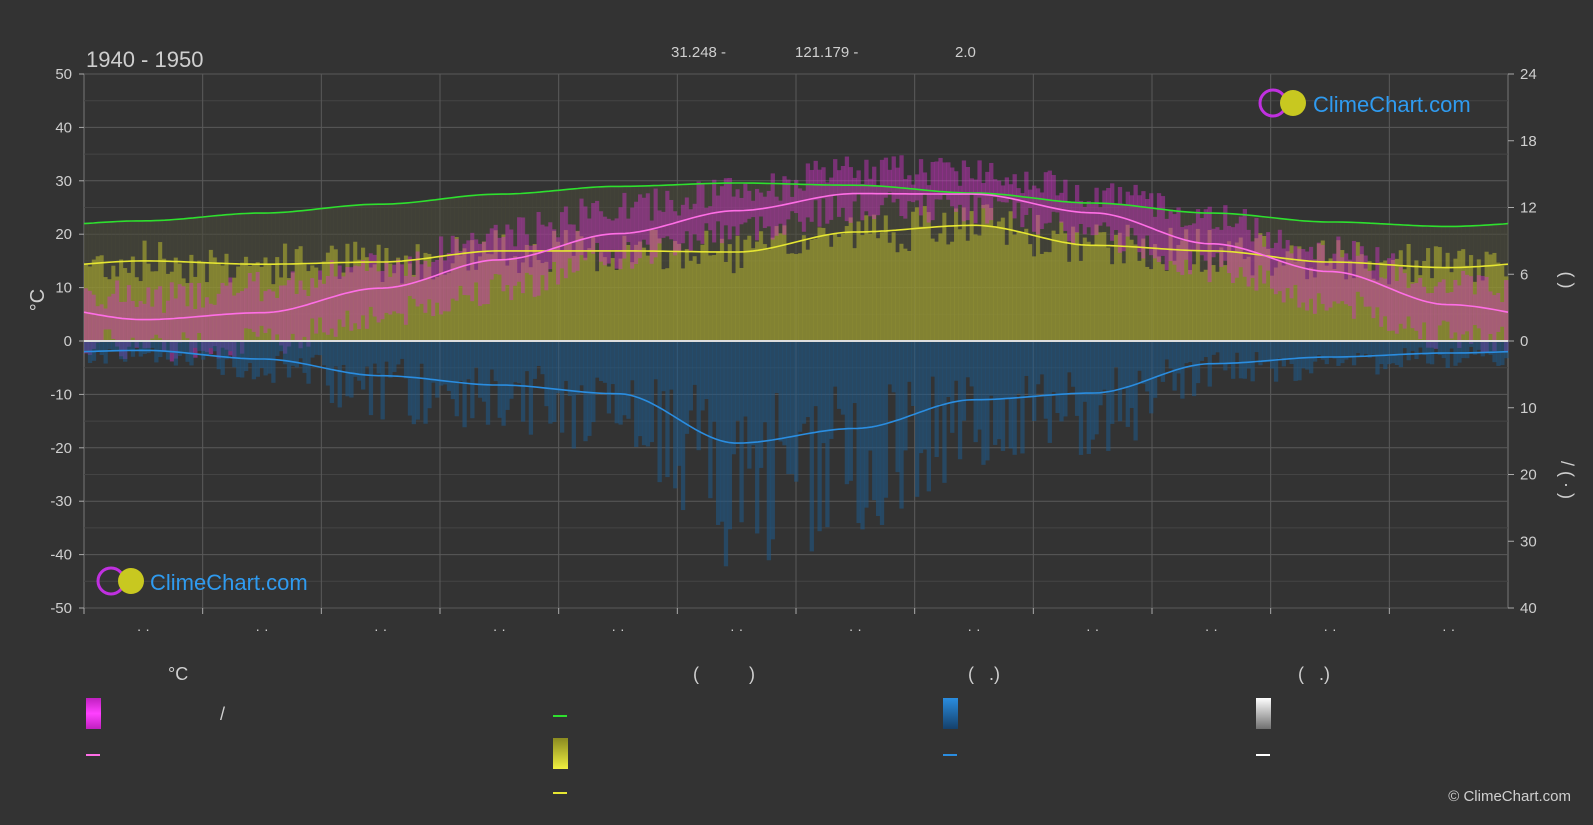 The width and height of the screenshot is (1593, 825). What do you see at coordinates (1567, 480) in the screenshot?
I see `right-axis-label-bottom: / ( · )` at bounding box center [1567, 480].